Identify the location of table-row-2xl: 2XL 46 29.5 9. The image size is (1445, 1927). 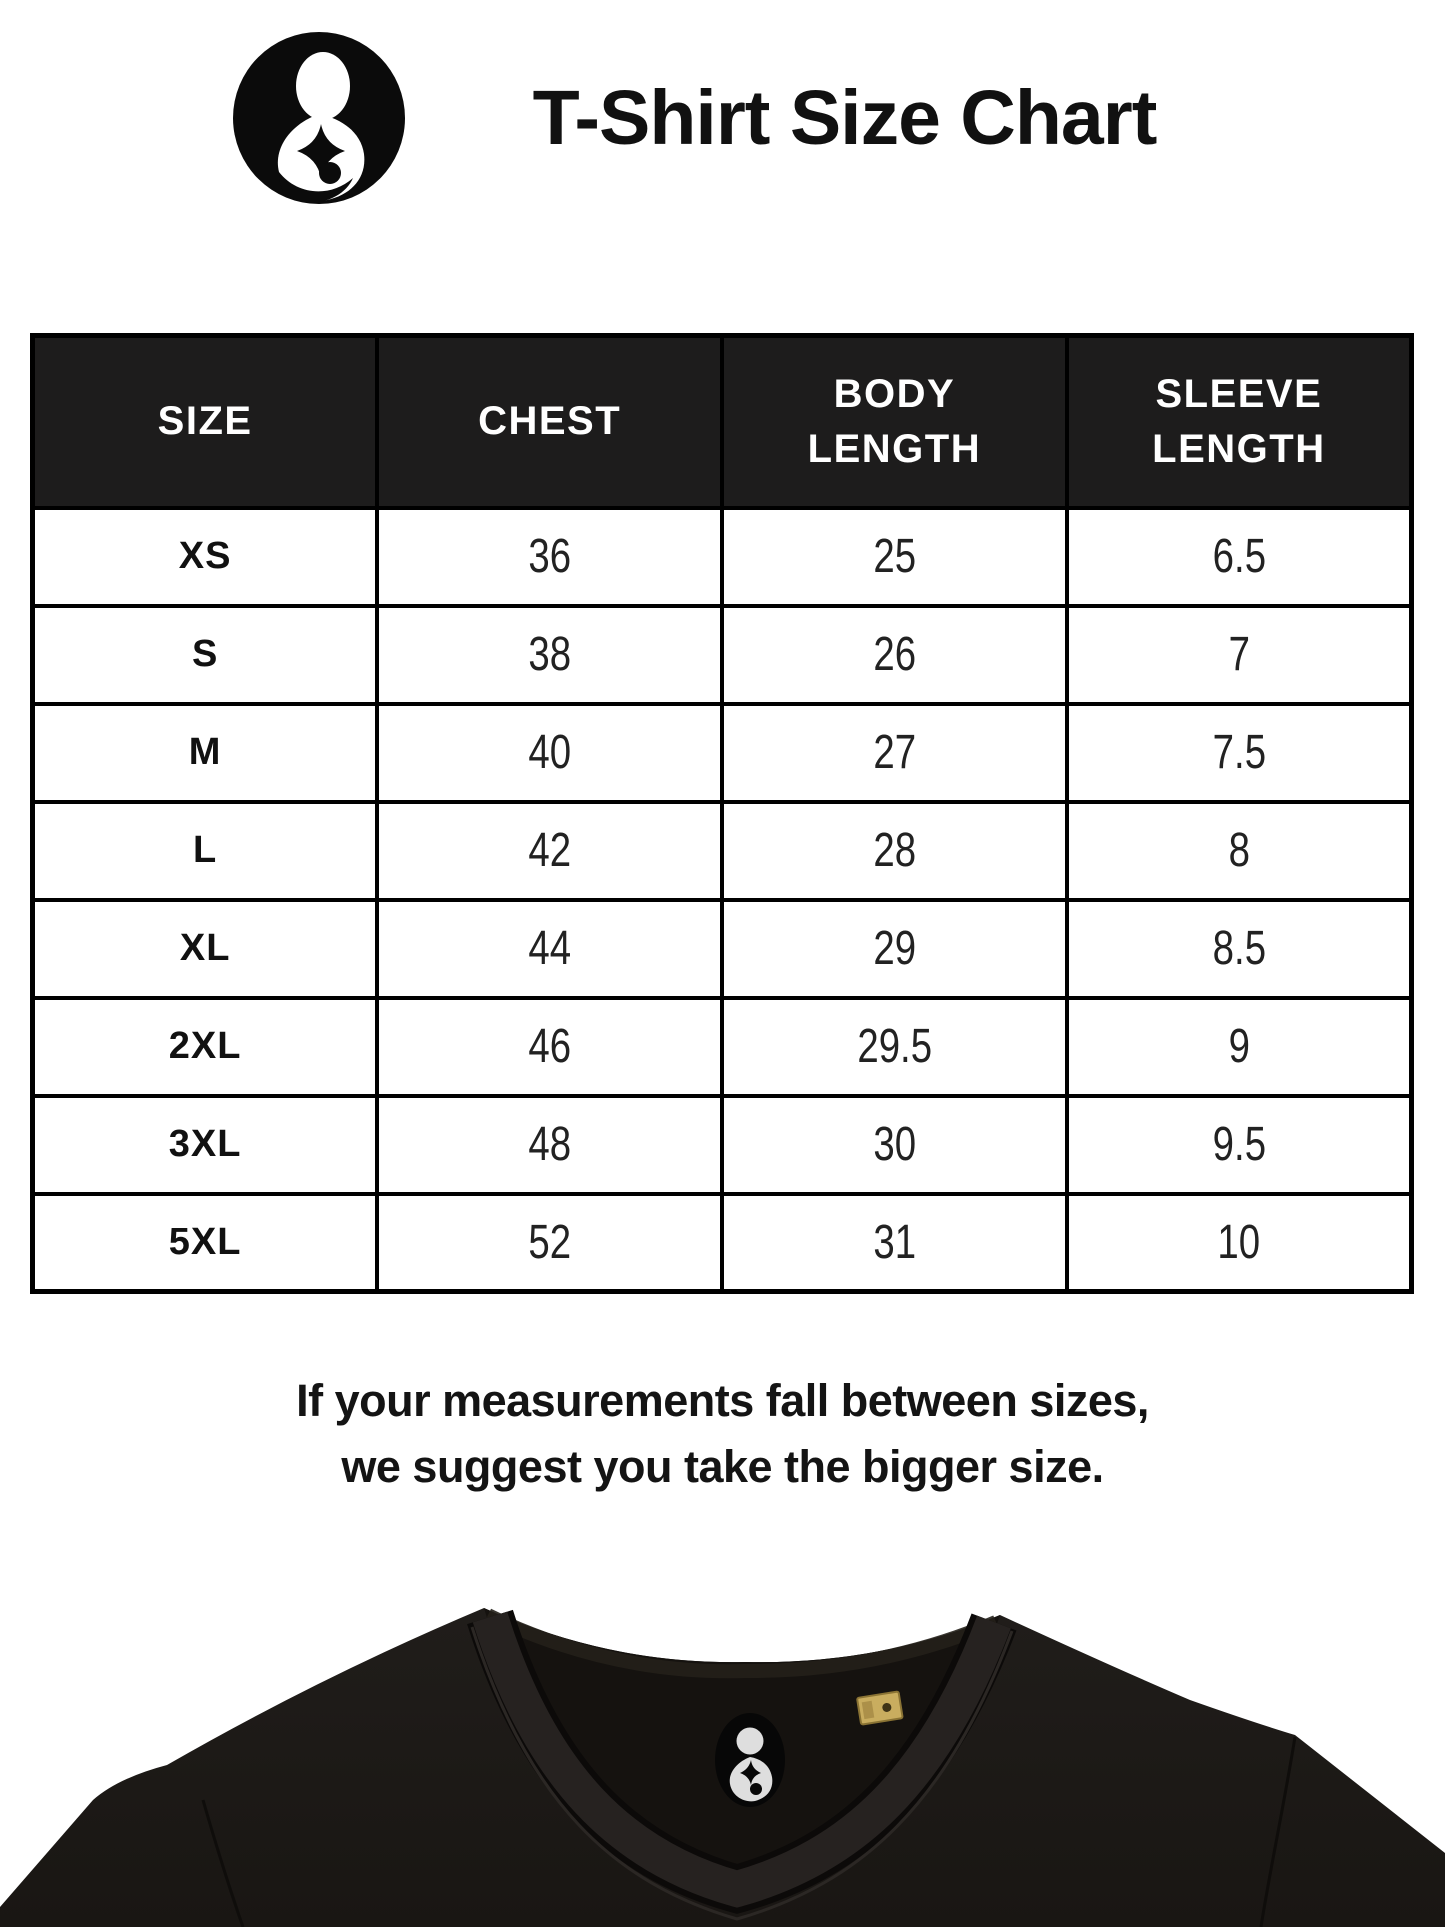
(722, 1046).